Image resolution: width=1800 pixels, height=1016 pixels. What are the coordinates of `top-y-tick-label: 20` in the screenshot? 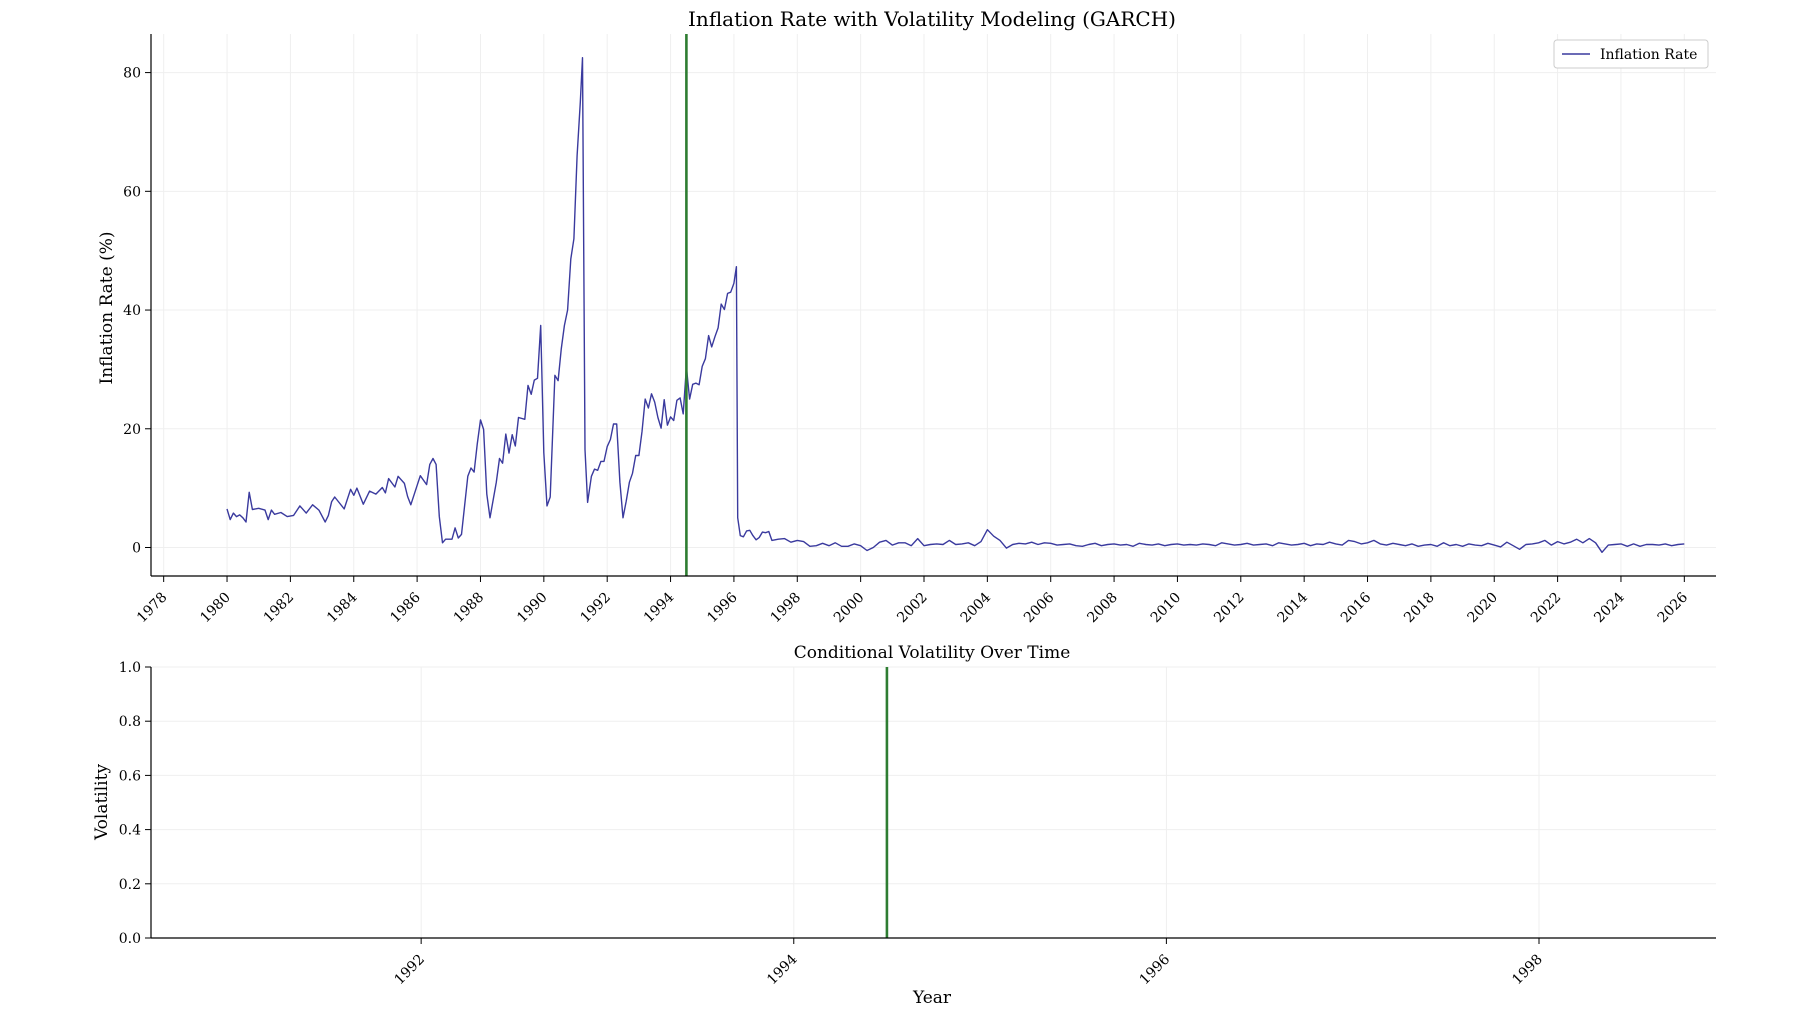 It's located at (132, 430).